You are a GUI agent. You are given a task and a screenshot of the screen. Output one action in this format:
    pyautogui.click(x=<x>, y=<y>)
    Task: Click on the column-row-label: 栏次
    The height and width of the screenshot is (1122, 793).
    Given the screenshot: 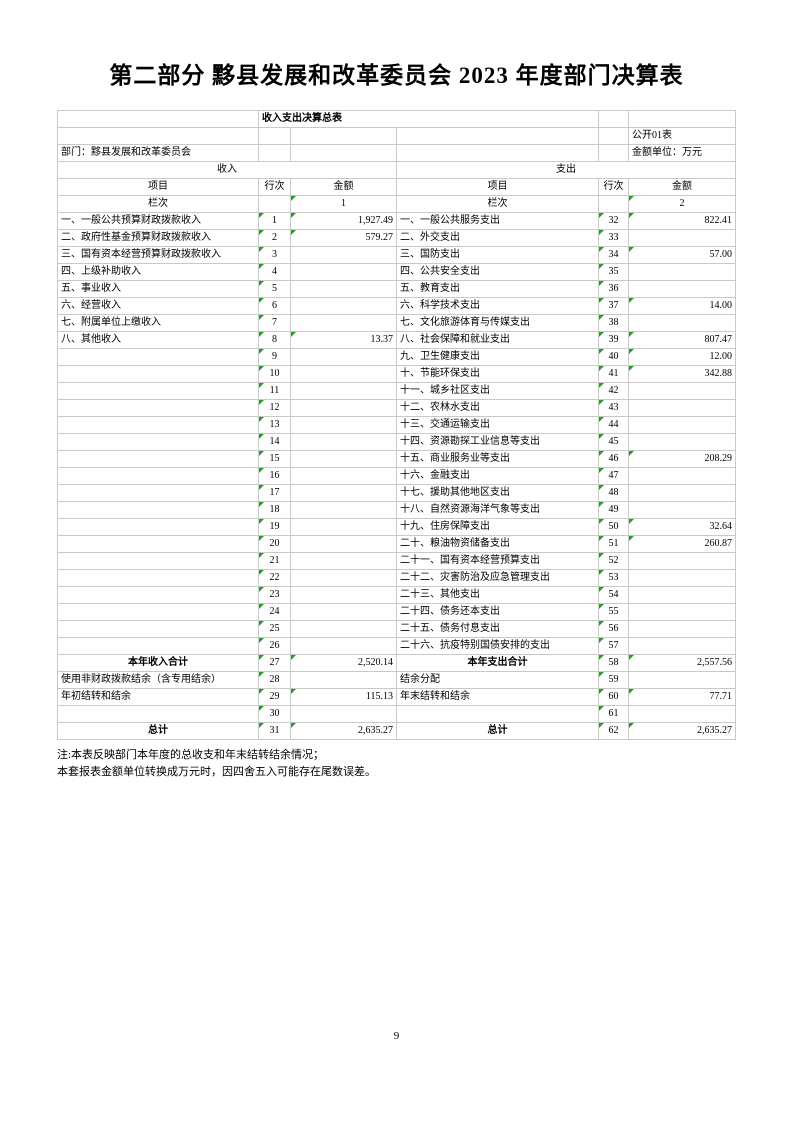 What is the action you would take?
    pyautogui.click(x=158, y=204)
    